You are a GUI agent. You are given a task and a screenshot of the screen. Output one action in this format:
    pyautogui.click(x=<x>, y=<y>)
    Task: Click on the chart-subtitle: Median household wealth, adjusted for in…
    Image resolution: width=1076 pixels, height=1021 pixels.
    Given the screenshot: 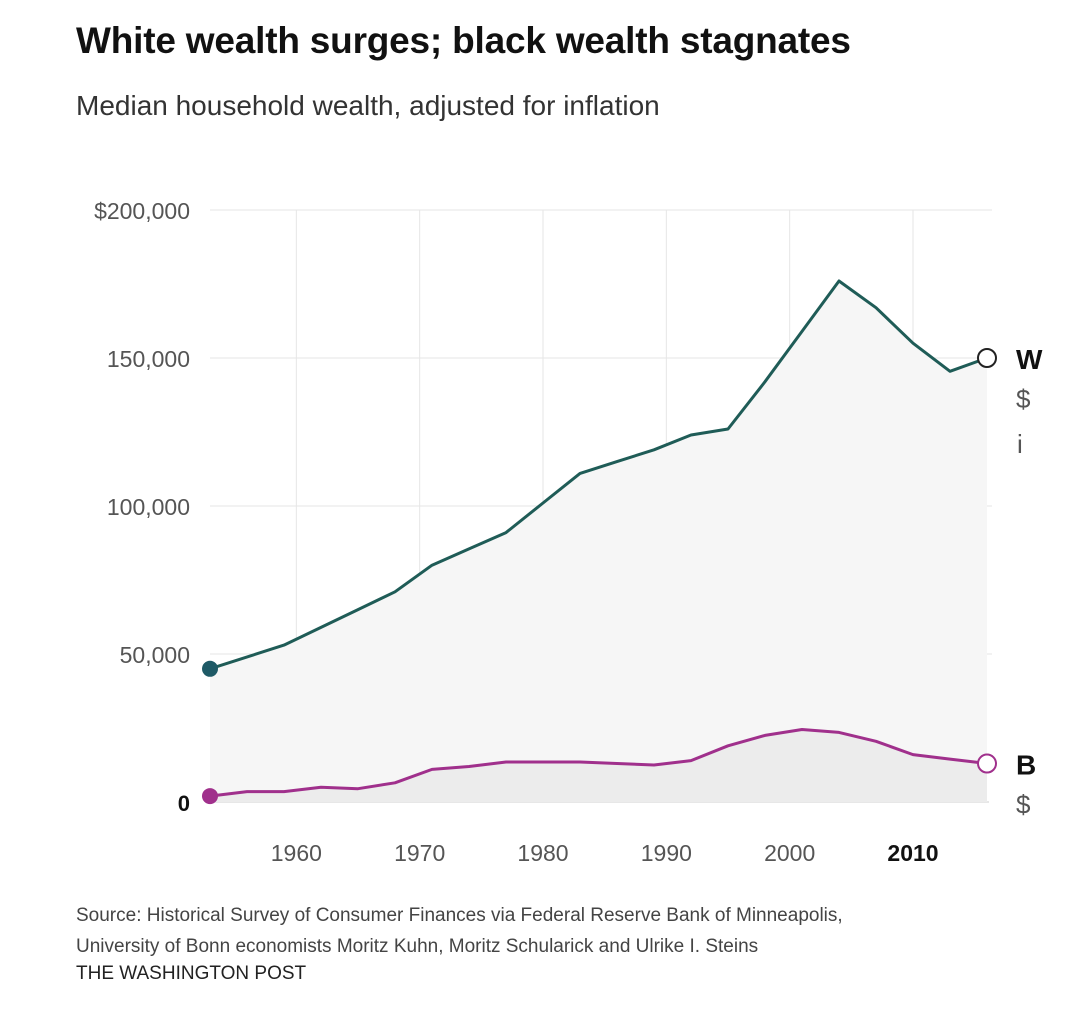 What is the action you would take?
    pyautogui.click(x=368, y=105)
    